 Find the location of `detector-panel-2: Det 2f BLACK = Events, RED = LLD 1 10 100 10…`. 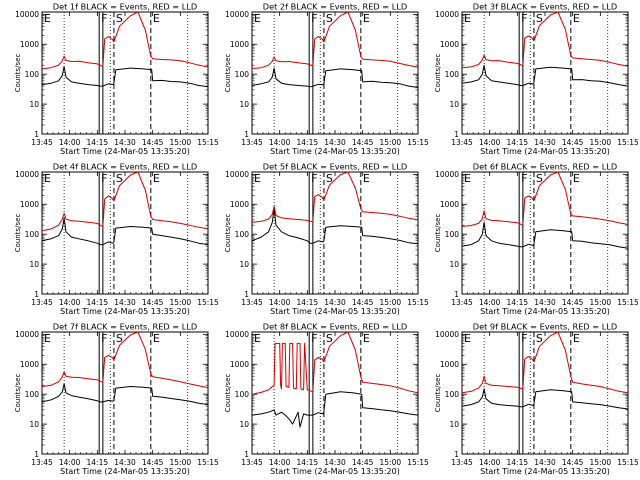

detector-panel-2: Det 2f BLACK = Events, RED = LLD 1 10 100 10… is located at coordinates (326, 79).